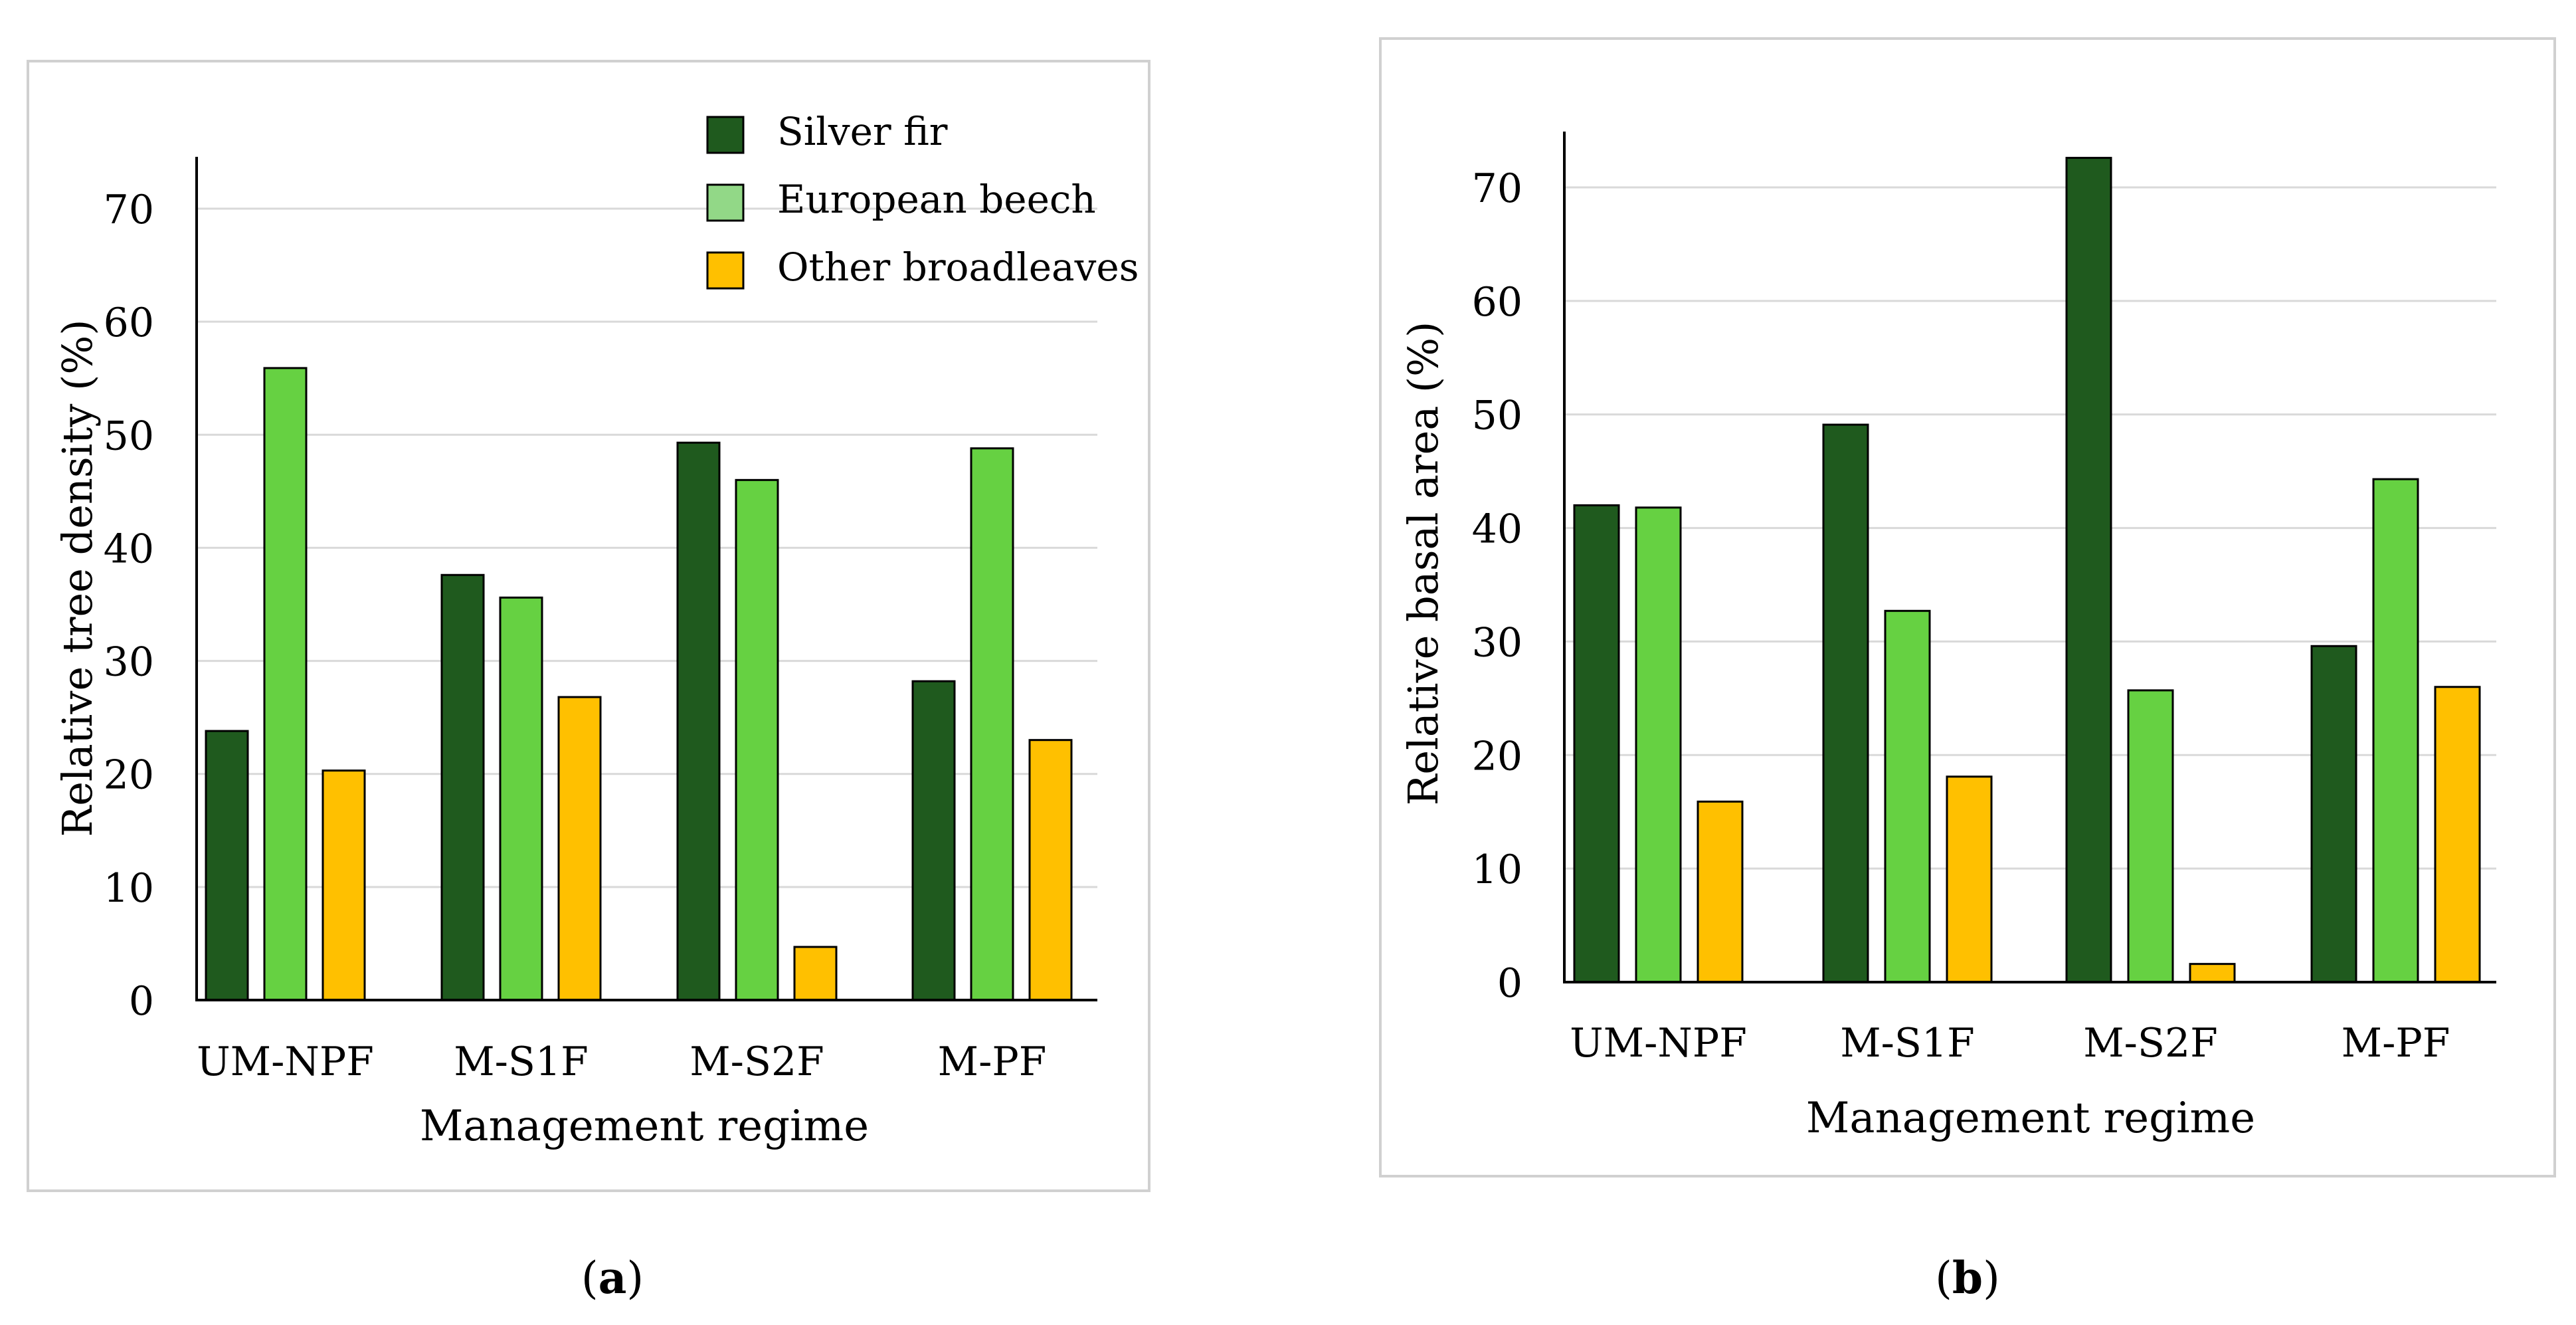  Describe the element at coordinates (958, 267) in the screenshot. I see `legend-label-other-broadleaves: Other broadleaves` at that location.